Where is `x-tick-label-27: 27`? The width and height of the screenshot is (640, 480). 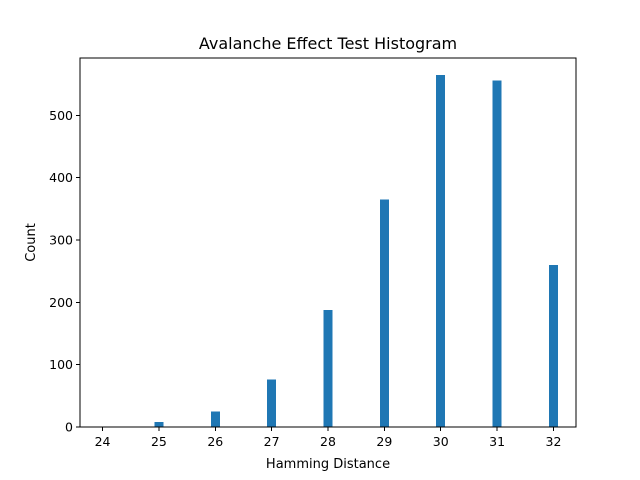
x-tick-label-27: 27 is located at coordinates (272, 441).